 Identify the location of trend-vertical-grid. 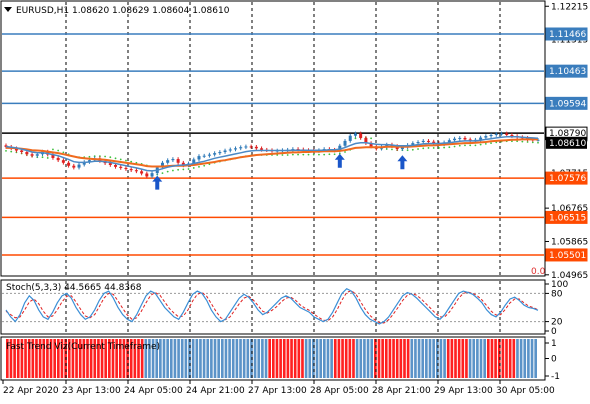
(283, 358).